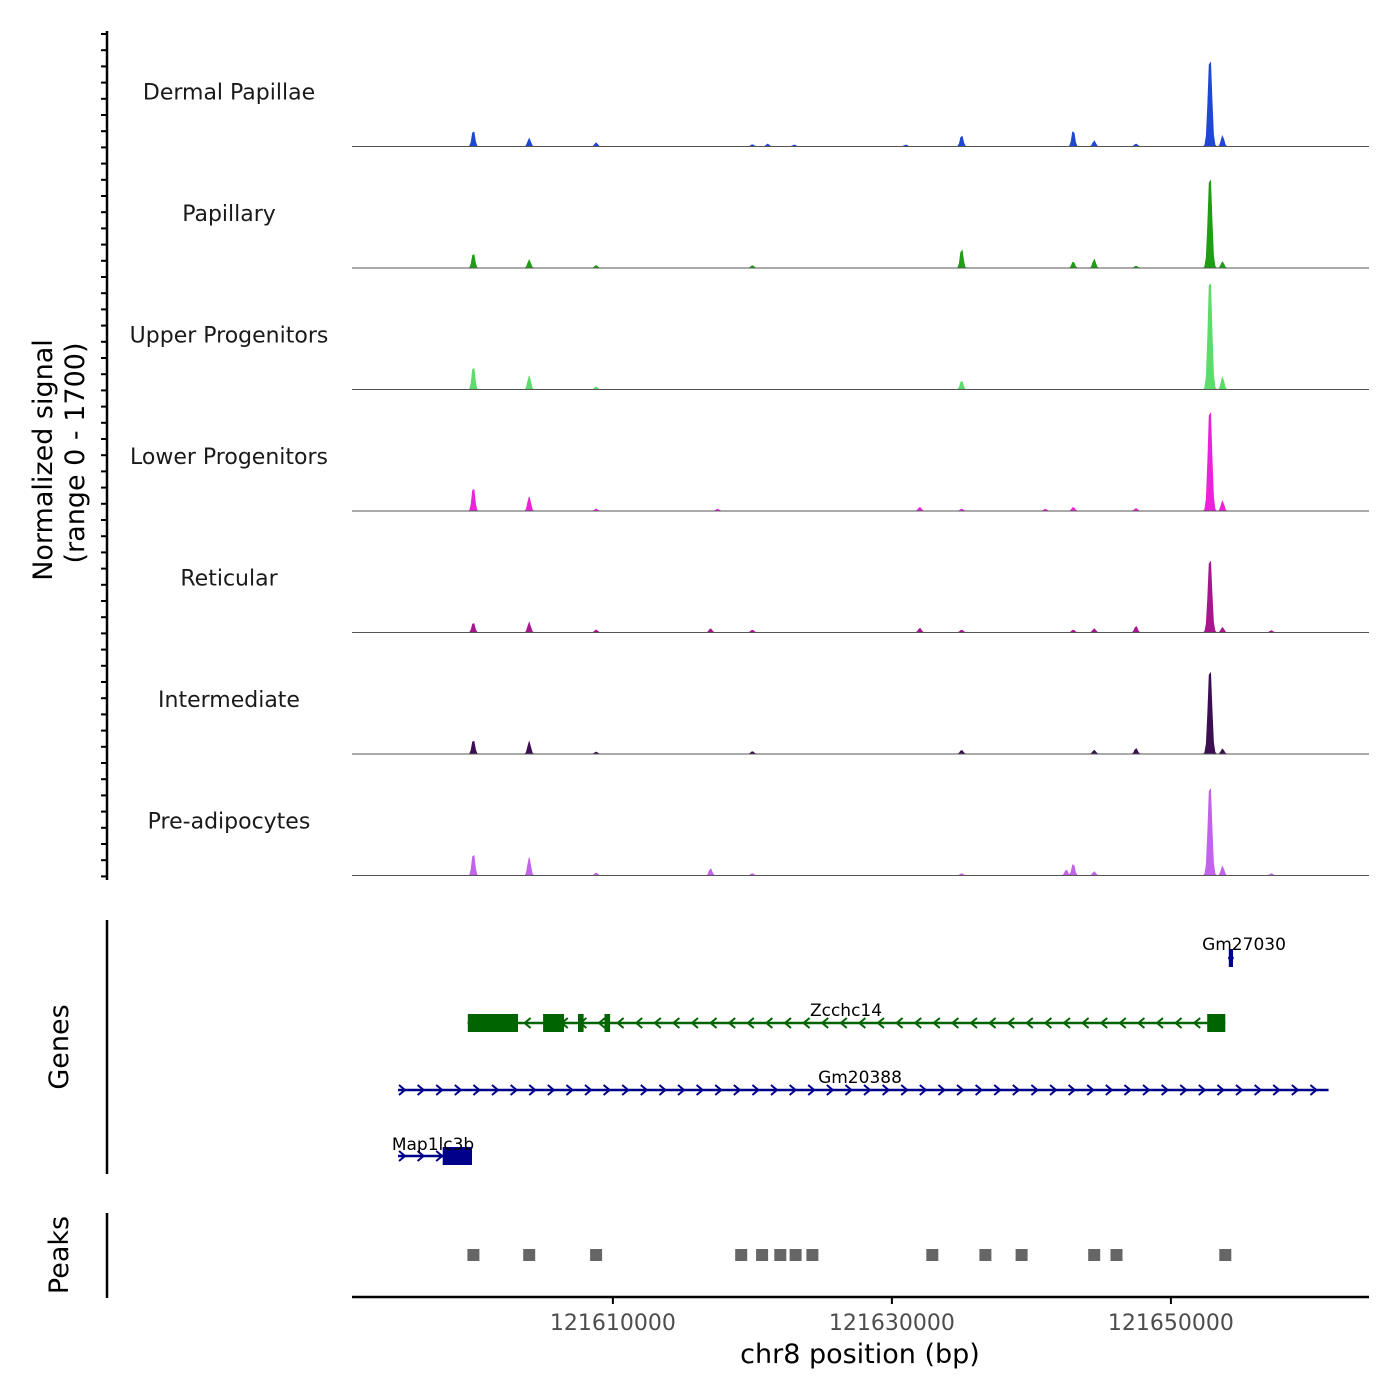 This screenshot has height=1400, width=1400. What do you see at coordinates (229, 336) in the screenshot?
I see `track-label: Upper Progenitors` at bounding box center [229, 336].